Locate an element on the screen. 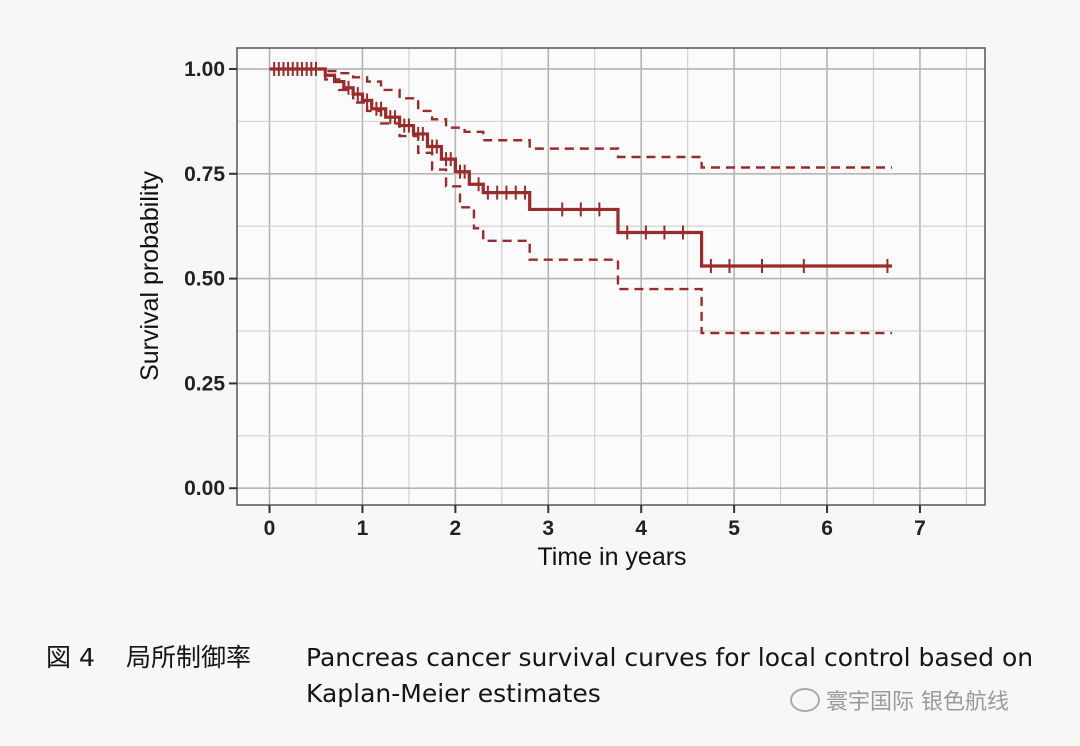  x-tick-label: 5 is located at coordinates (734, 528).